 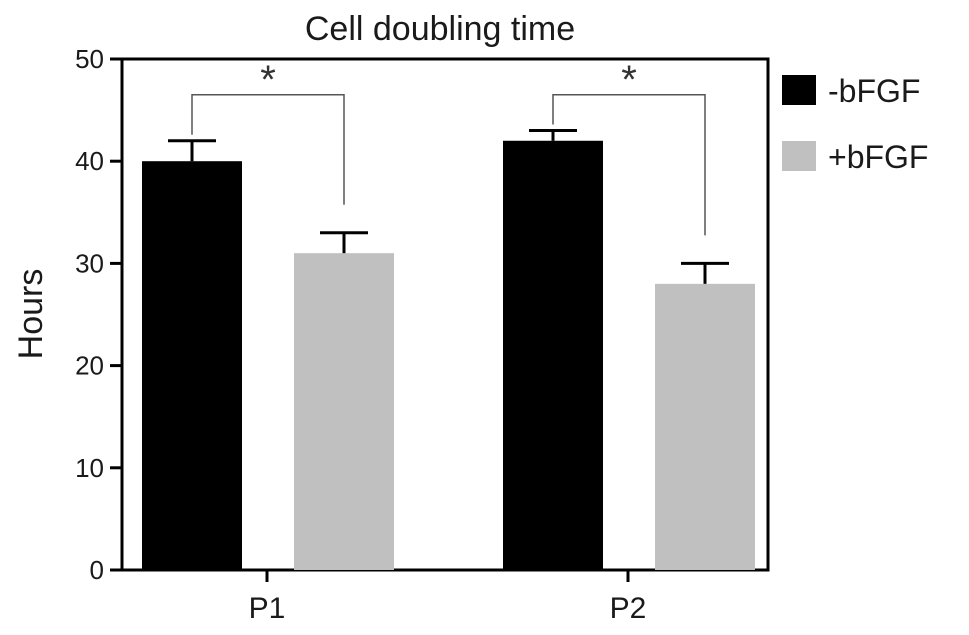 I want to click on y-tick-label: 40, so click(x=89, y=161).